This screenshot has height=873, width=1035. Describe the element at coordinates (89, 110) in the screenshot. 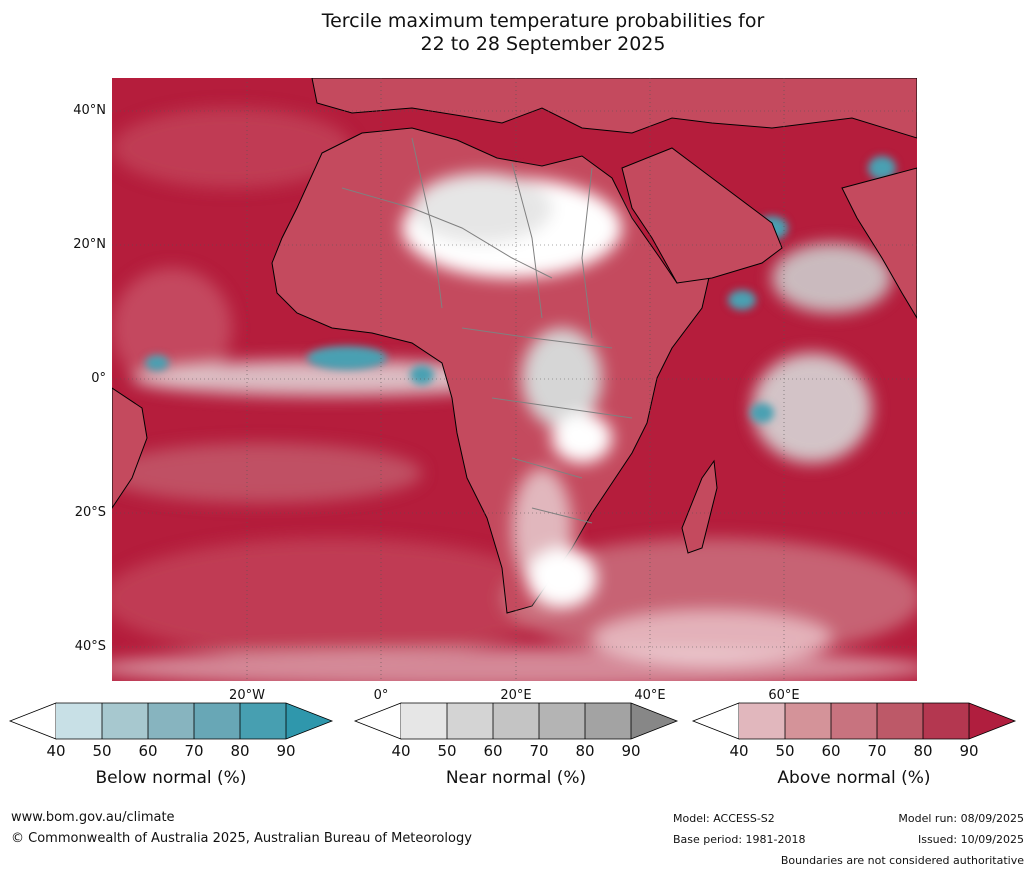

I see `lat-label-40n: 40°N` at that location.